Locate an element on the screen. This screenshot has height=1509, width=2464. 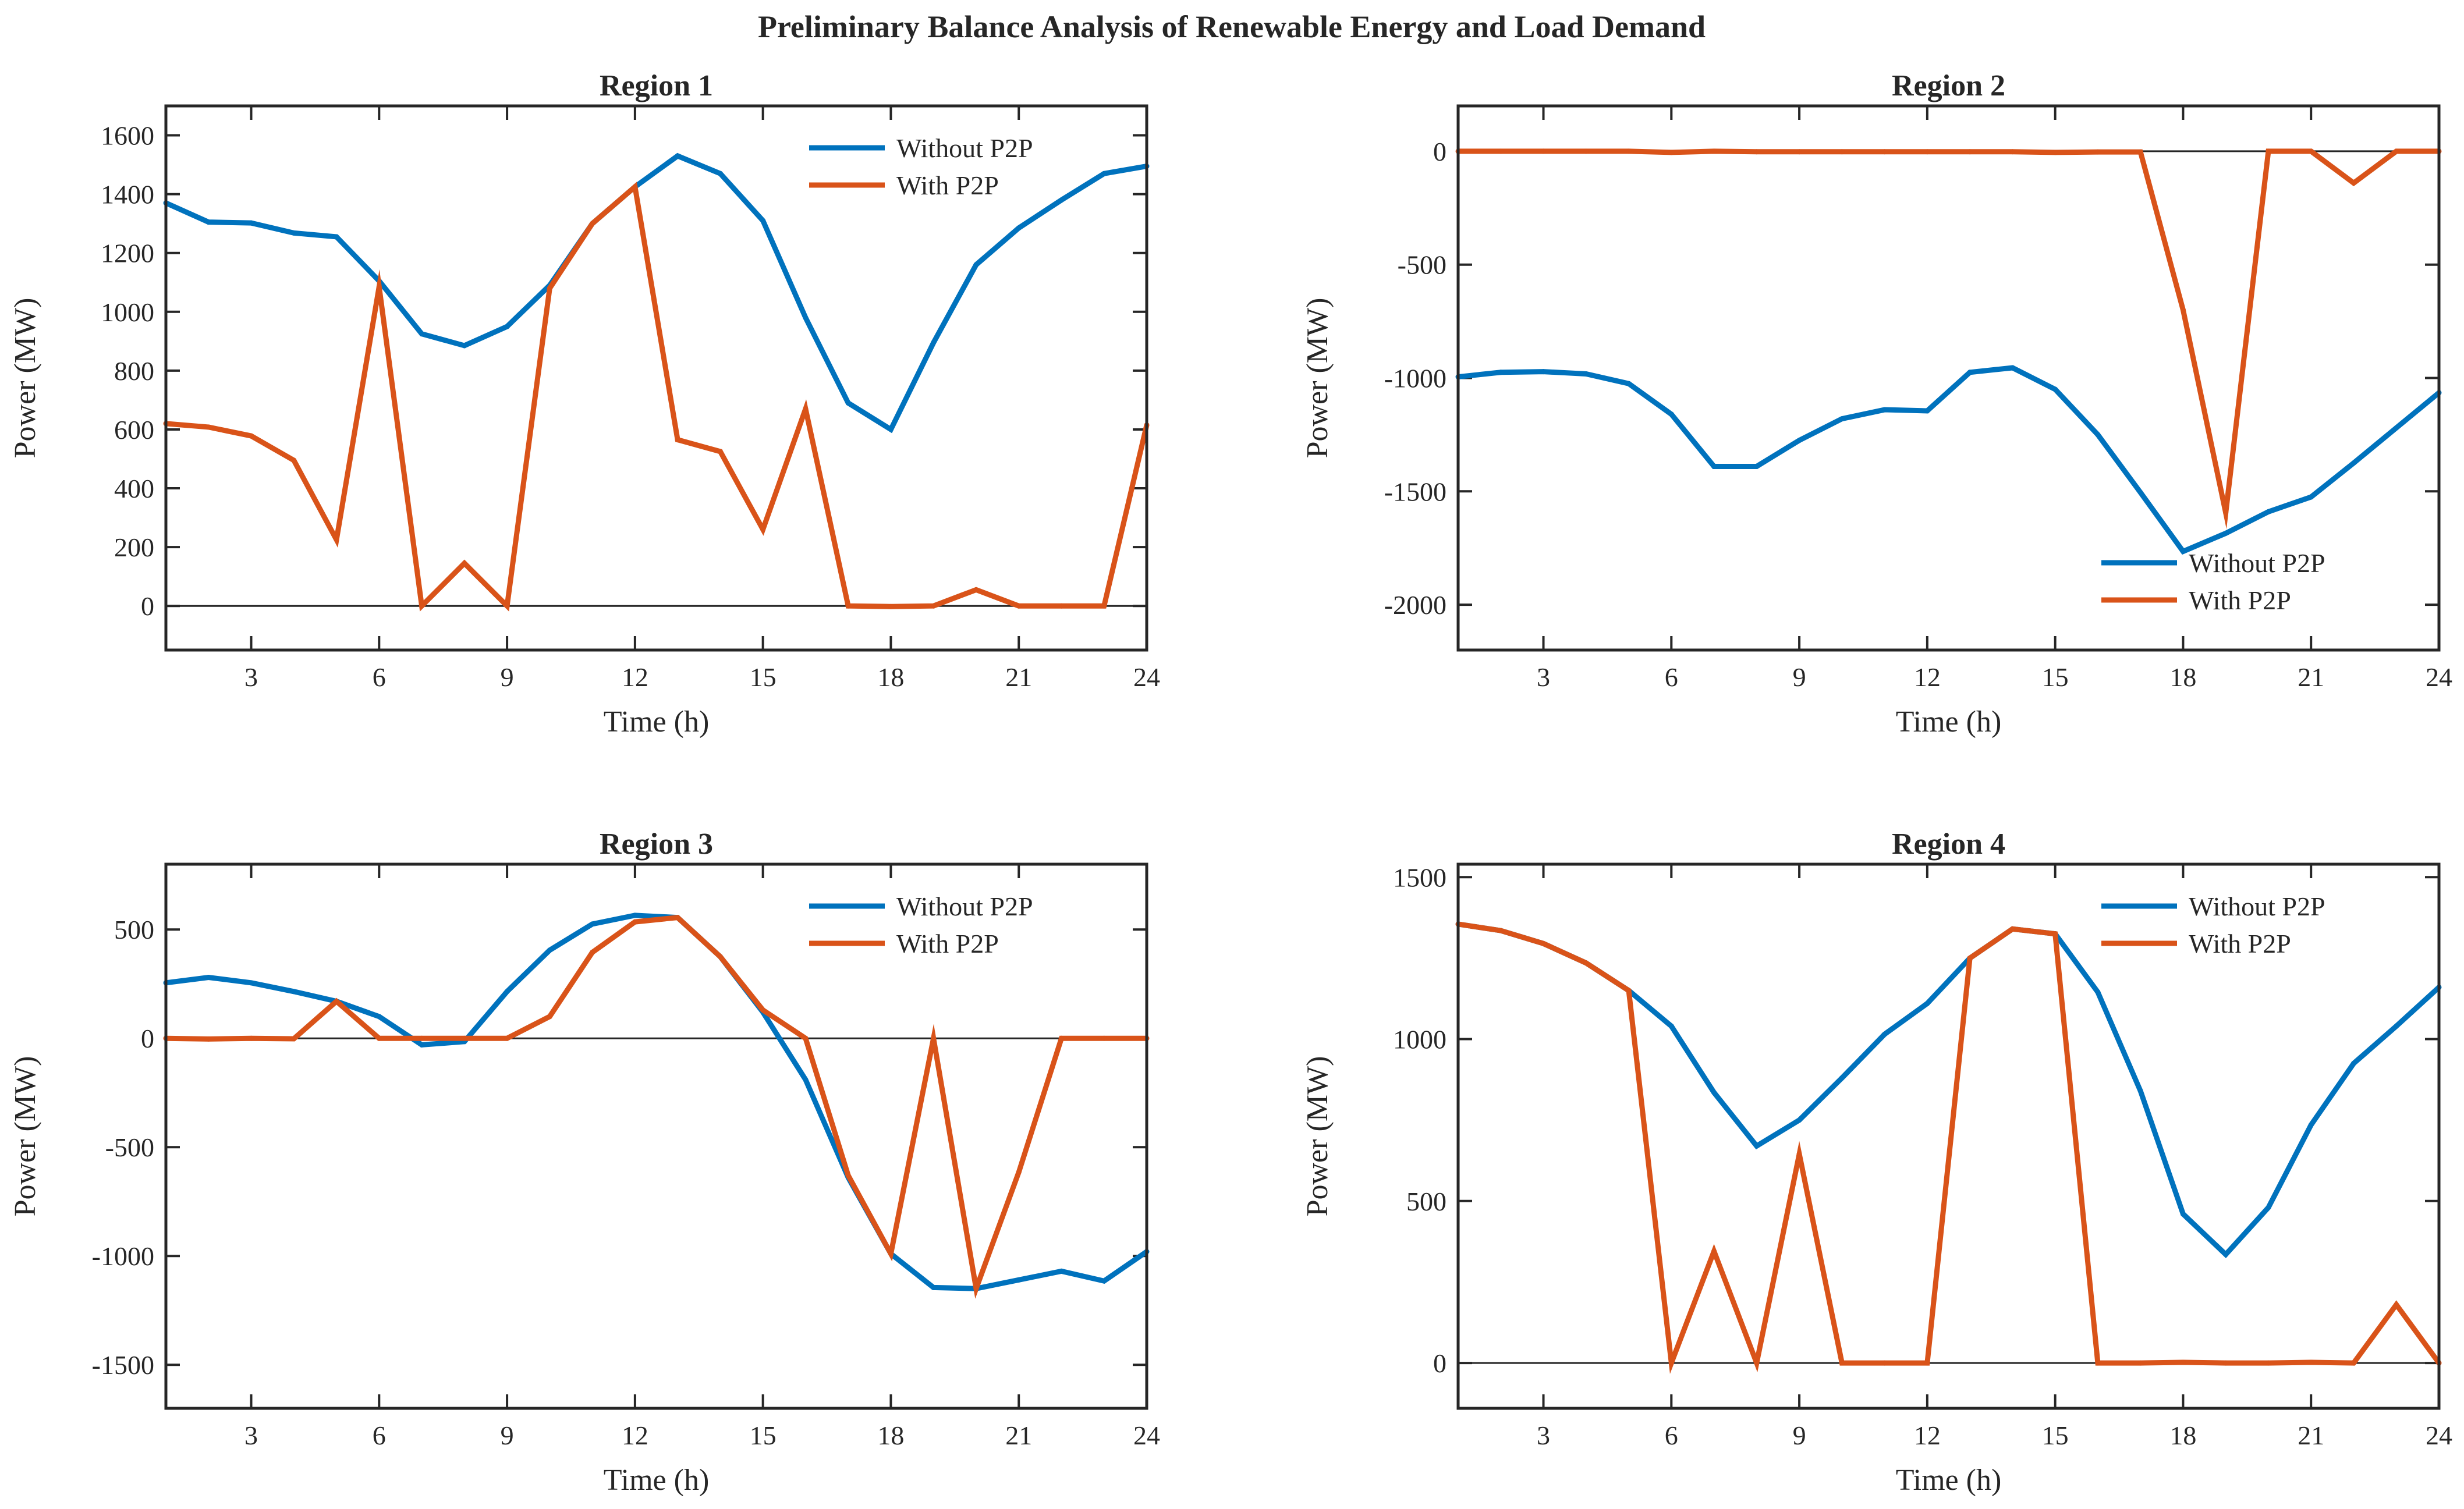
series-line-with-p2p is located at coordinates (1949, 1147).